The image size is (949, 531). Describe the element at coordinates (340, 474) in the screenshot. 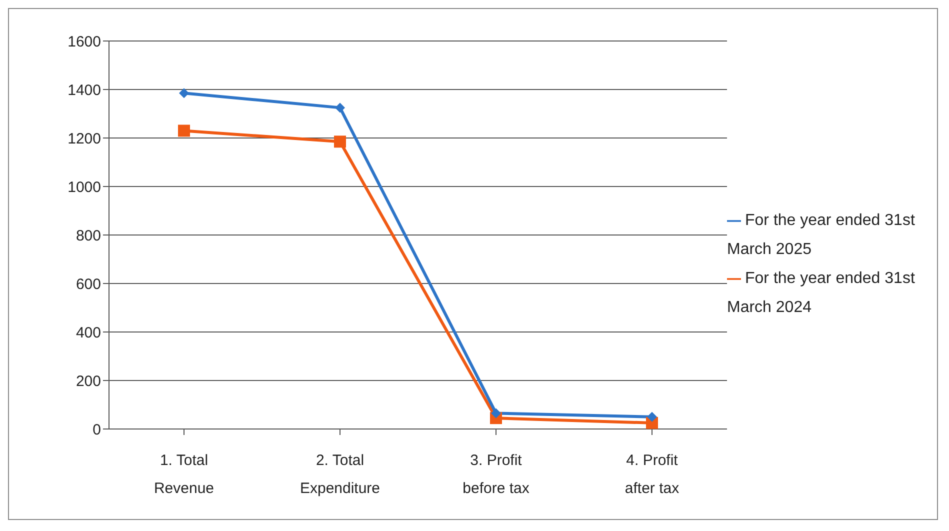

I see `x-tick-label: 2. Total Expenditure` at that location.